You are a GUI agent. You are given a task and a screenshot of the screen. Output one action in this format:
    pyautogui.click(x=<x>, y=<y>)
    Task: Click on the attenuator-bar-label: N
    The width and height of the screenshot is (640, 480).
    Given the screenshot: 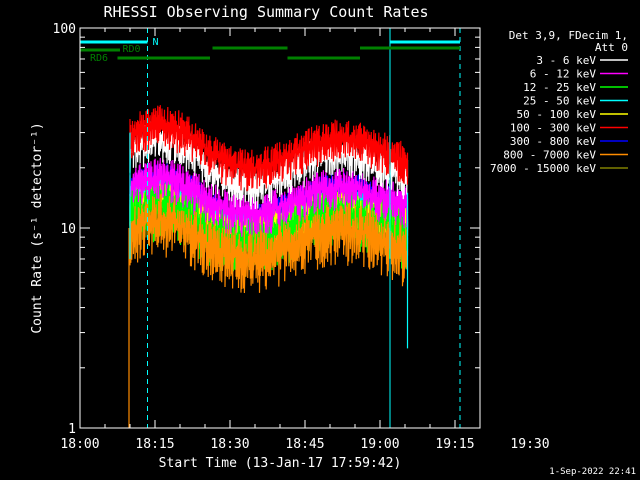 What is the action you would take?
    pyautogui.click(x=156, y=42)
    